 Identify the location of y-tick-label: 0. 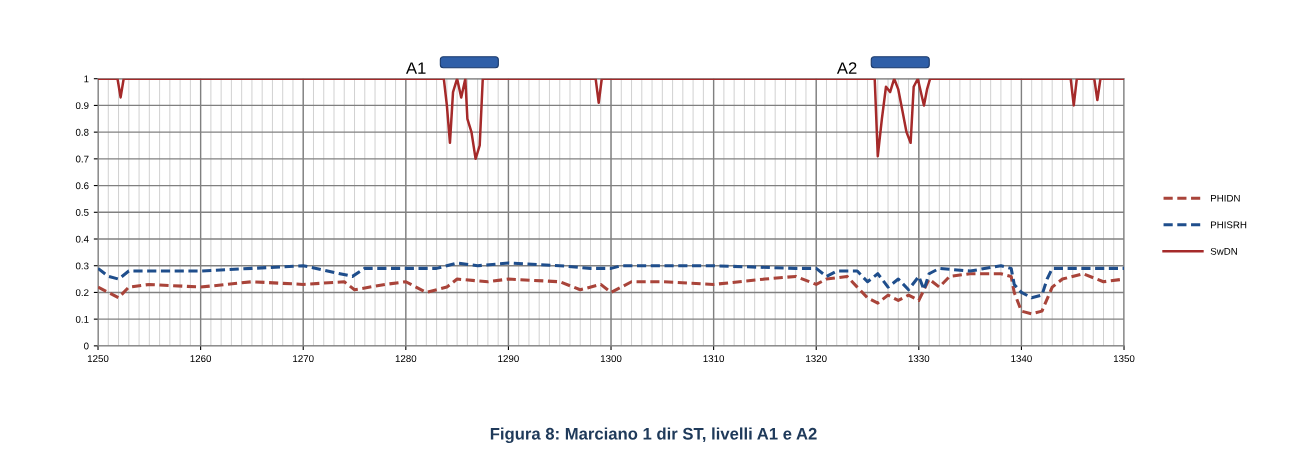
(86, 346).